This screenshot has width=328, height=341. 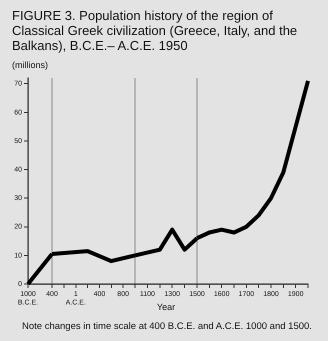 What do you see at coordinates (166, 307) in the screenshot?
I see `x-axis-title: Year` at bounding box center [166, 307].